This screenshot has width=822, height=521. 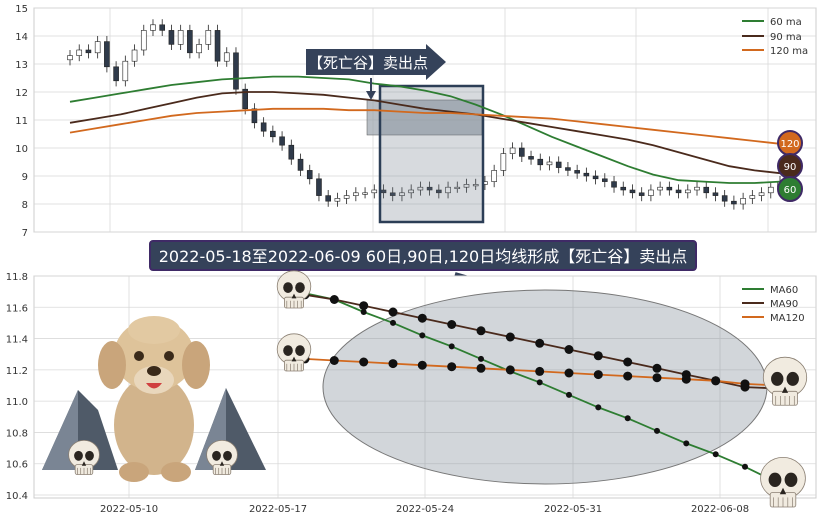 I want to click on legend-label-MA90: MA90, so click(x=784, y=304).